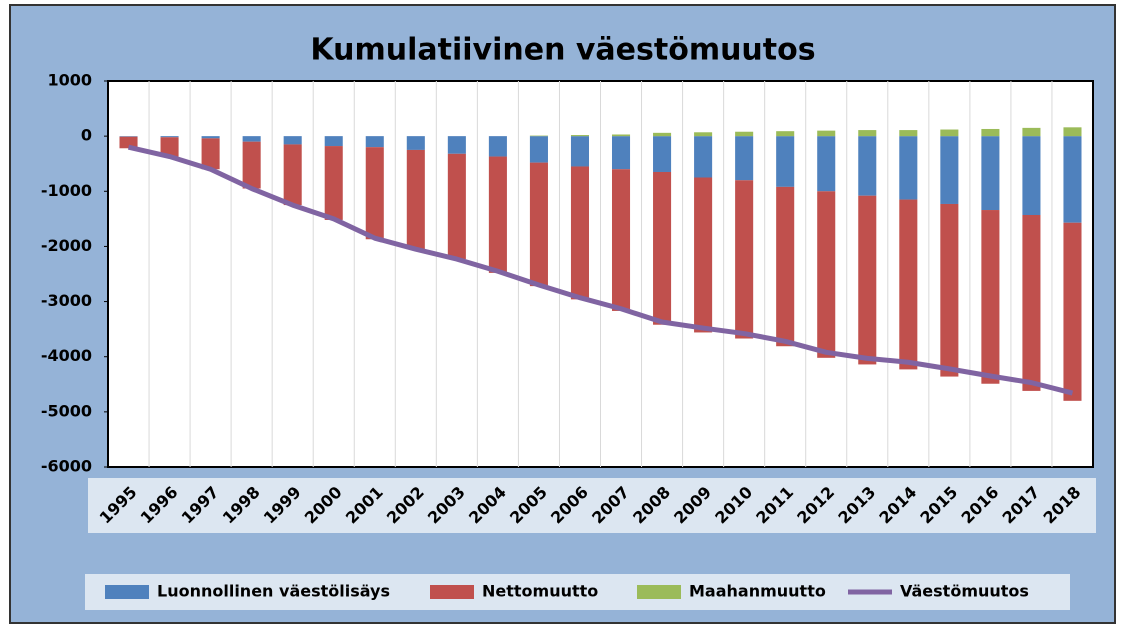 This screenshot has width=1137, height=628. Describe the element at coordinates (757, 591) in the screenshot. I see `legend-label: Maahanmuutto` at that location.